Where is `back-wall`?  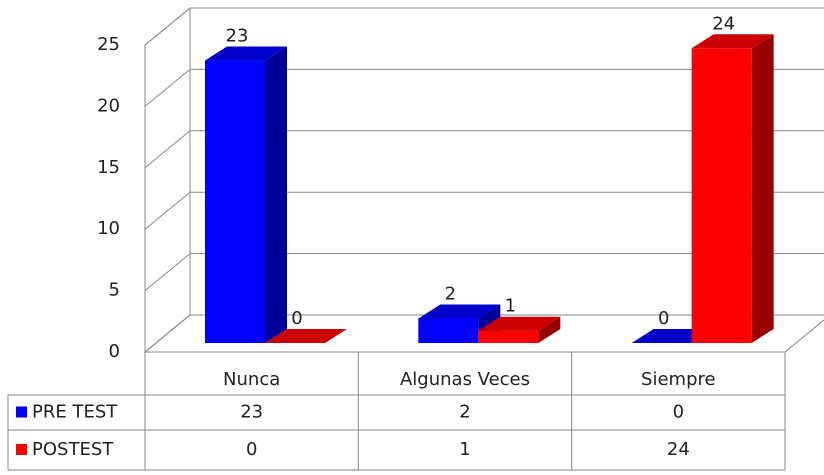 back-wall is located at coordinates (167, 180).